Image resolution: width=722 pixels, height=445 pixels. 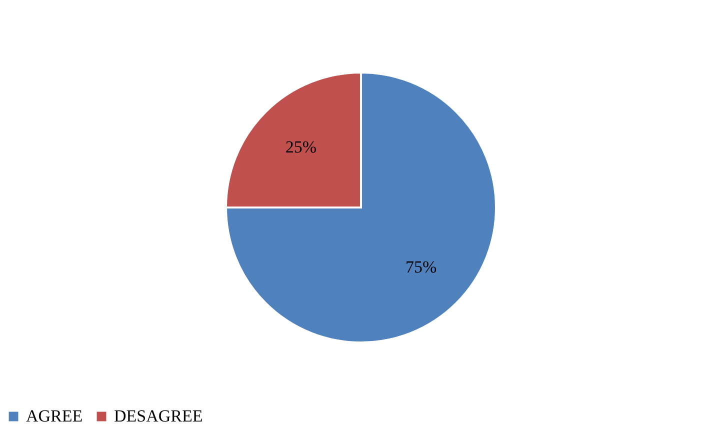 What do you see at coordinates (300, 146) in the screenshot?
I see `data-label: 25%` at bounding box center [300, 146].